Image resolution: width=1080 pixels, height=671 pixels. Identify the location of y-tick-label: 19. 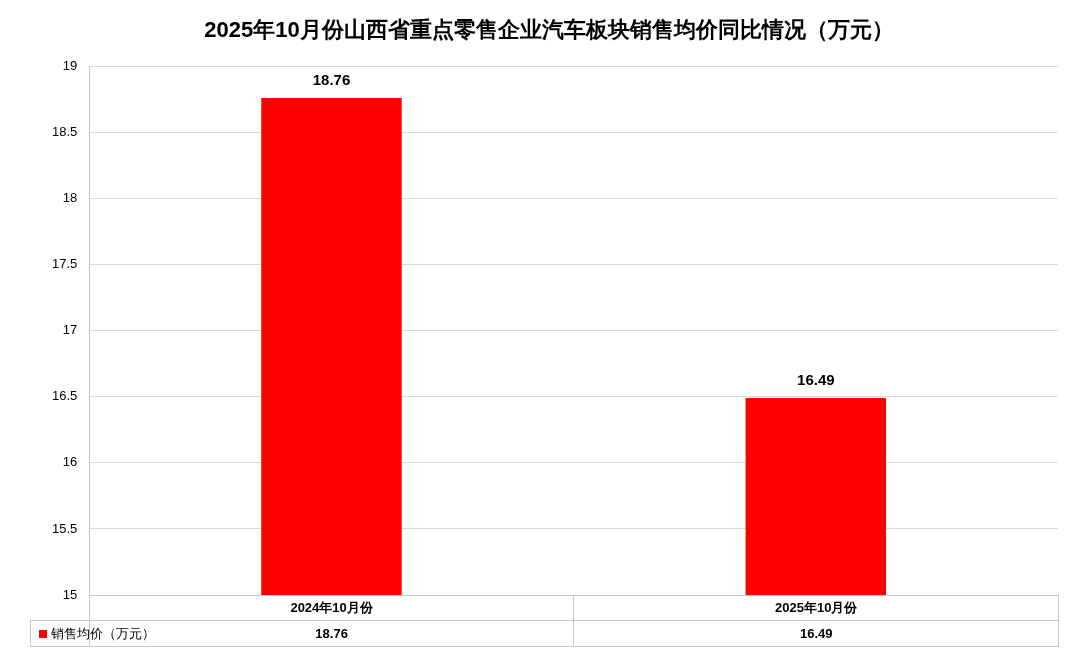
(70, 65).